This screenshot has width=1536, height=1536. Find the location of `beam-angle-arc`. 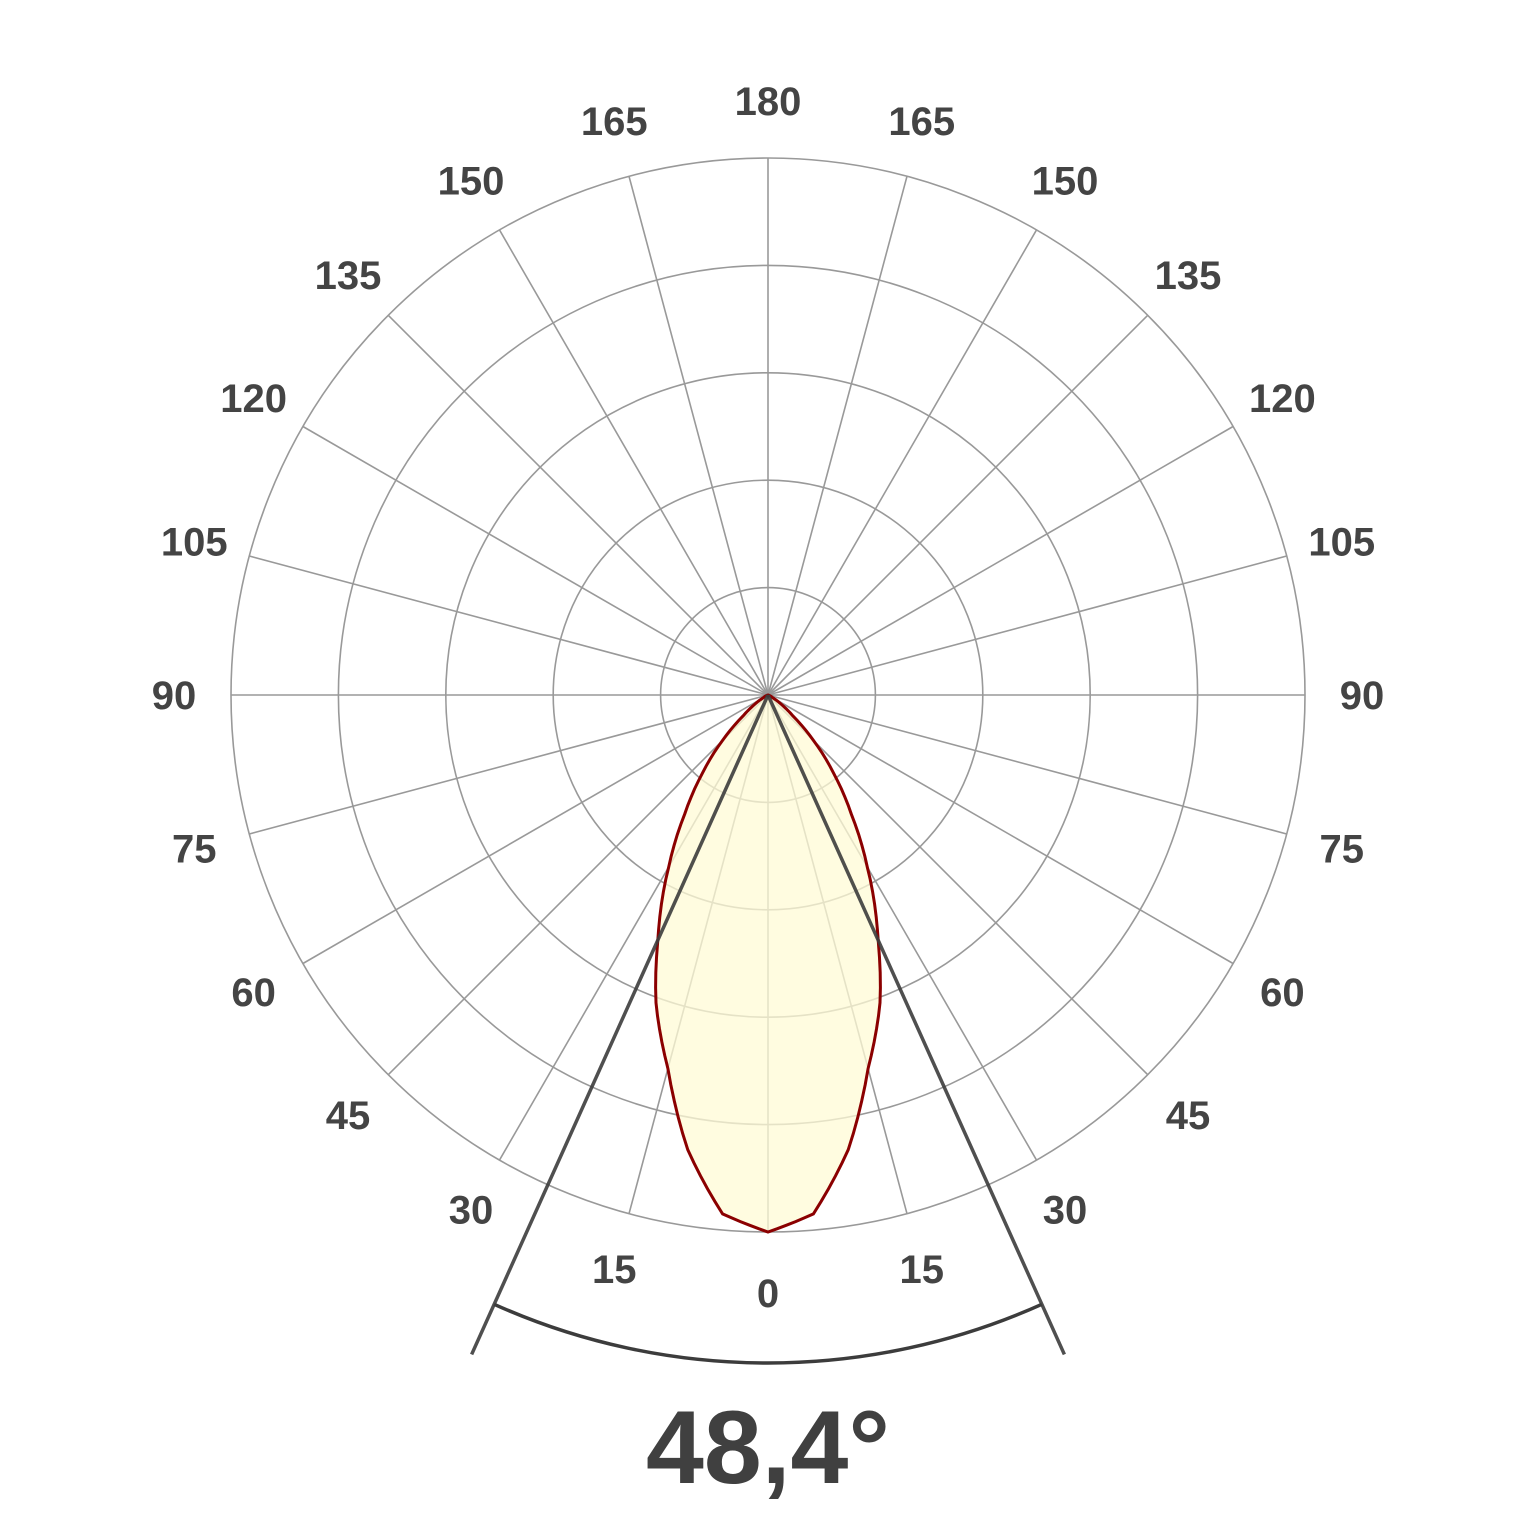

beam-angle-arc is located at coordinates (768, 1333).